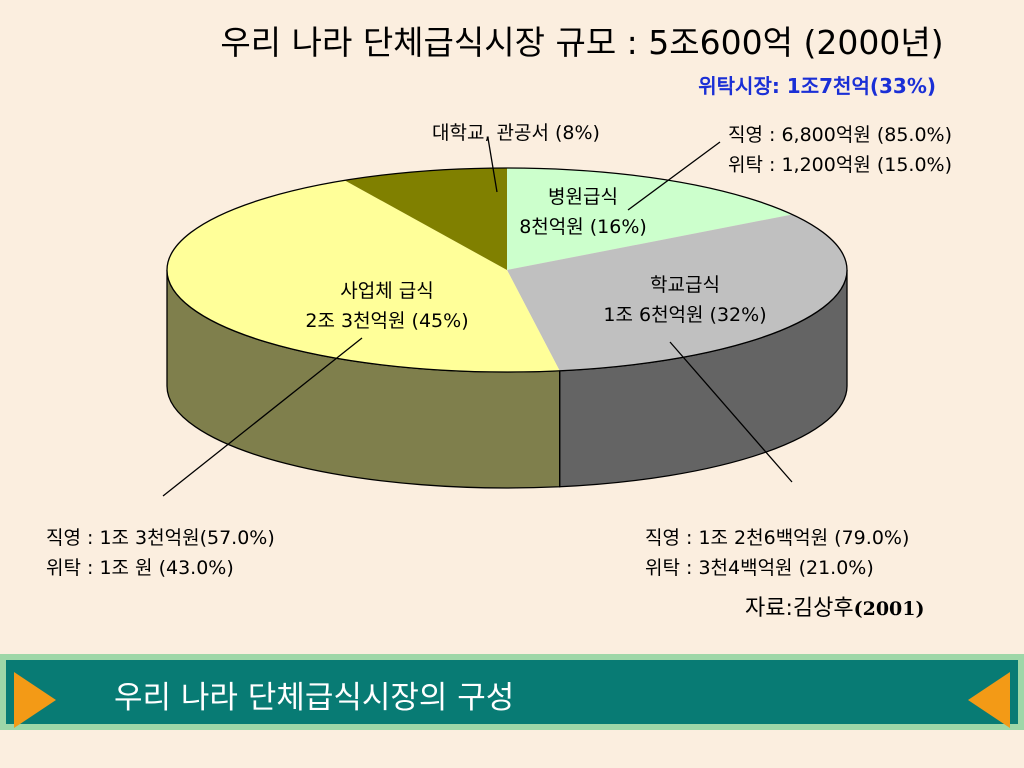 The height and width of the screenshot is (768, 1024). What do you see at coordinates (160, 538) in the screenshot?
I see `annotation-business-line1: 직영 : 1조 3천억원(57.0%)` at bounding box center [160, 538].